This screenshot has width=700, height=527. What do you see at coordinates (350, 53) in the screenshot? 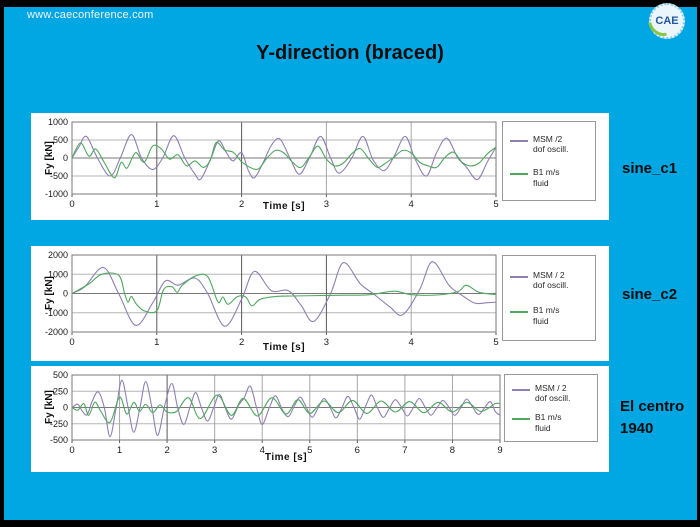
I see `slide-title: Y-direction (braced)` at bounding box center [350, 53].